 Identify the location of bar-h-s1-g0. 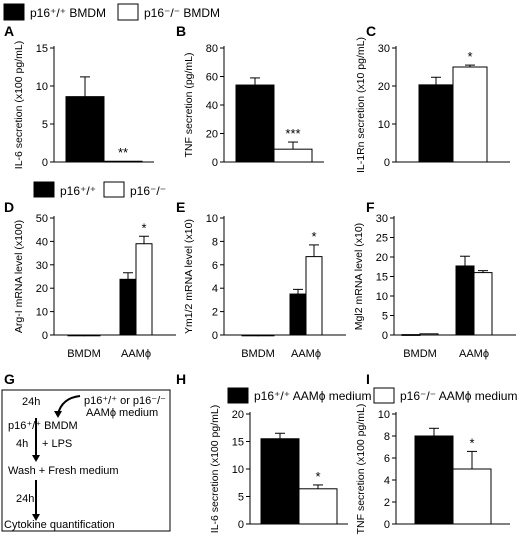
(318, 506).